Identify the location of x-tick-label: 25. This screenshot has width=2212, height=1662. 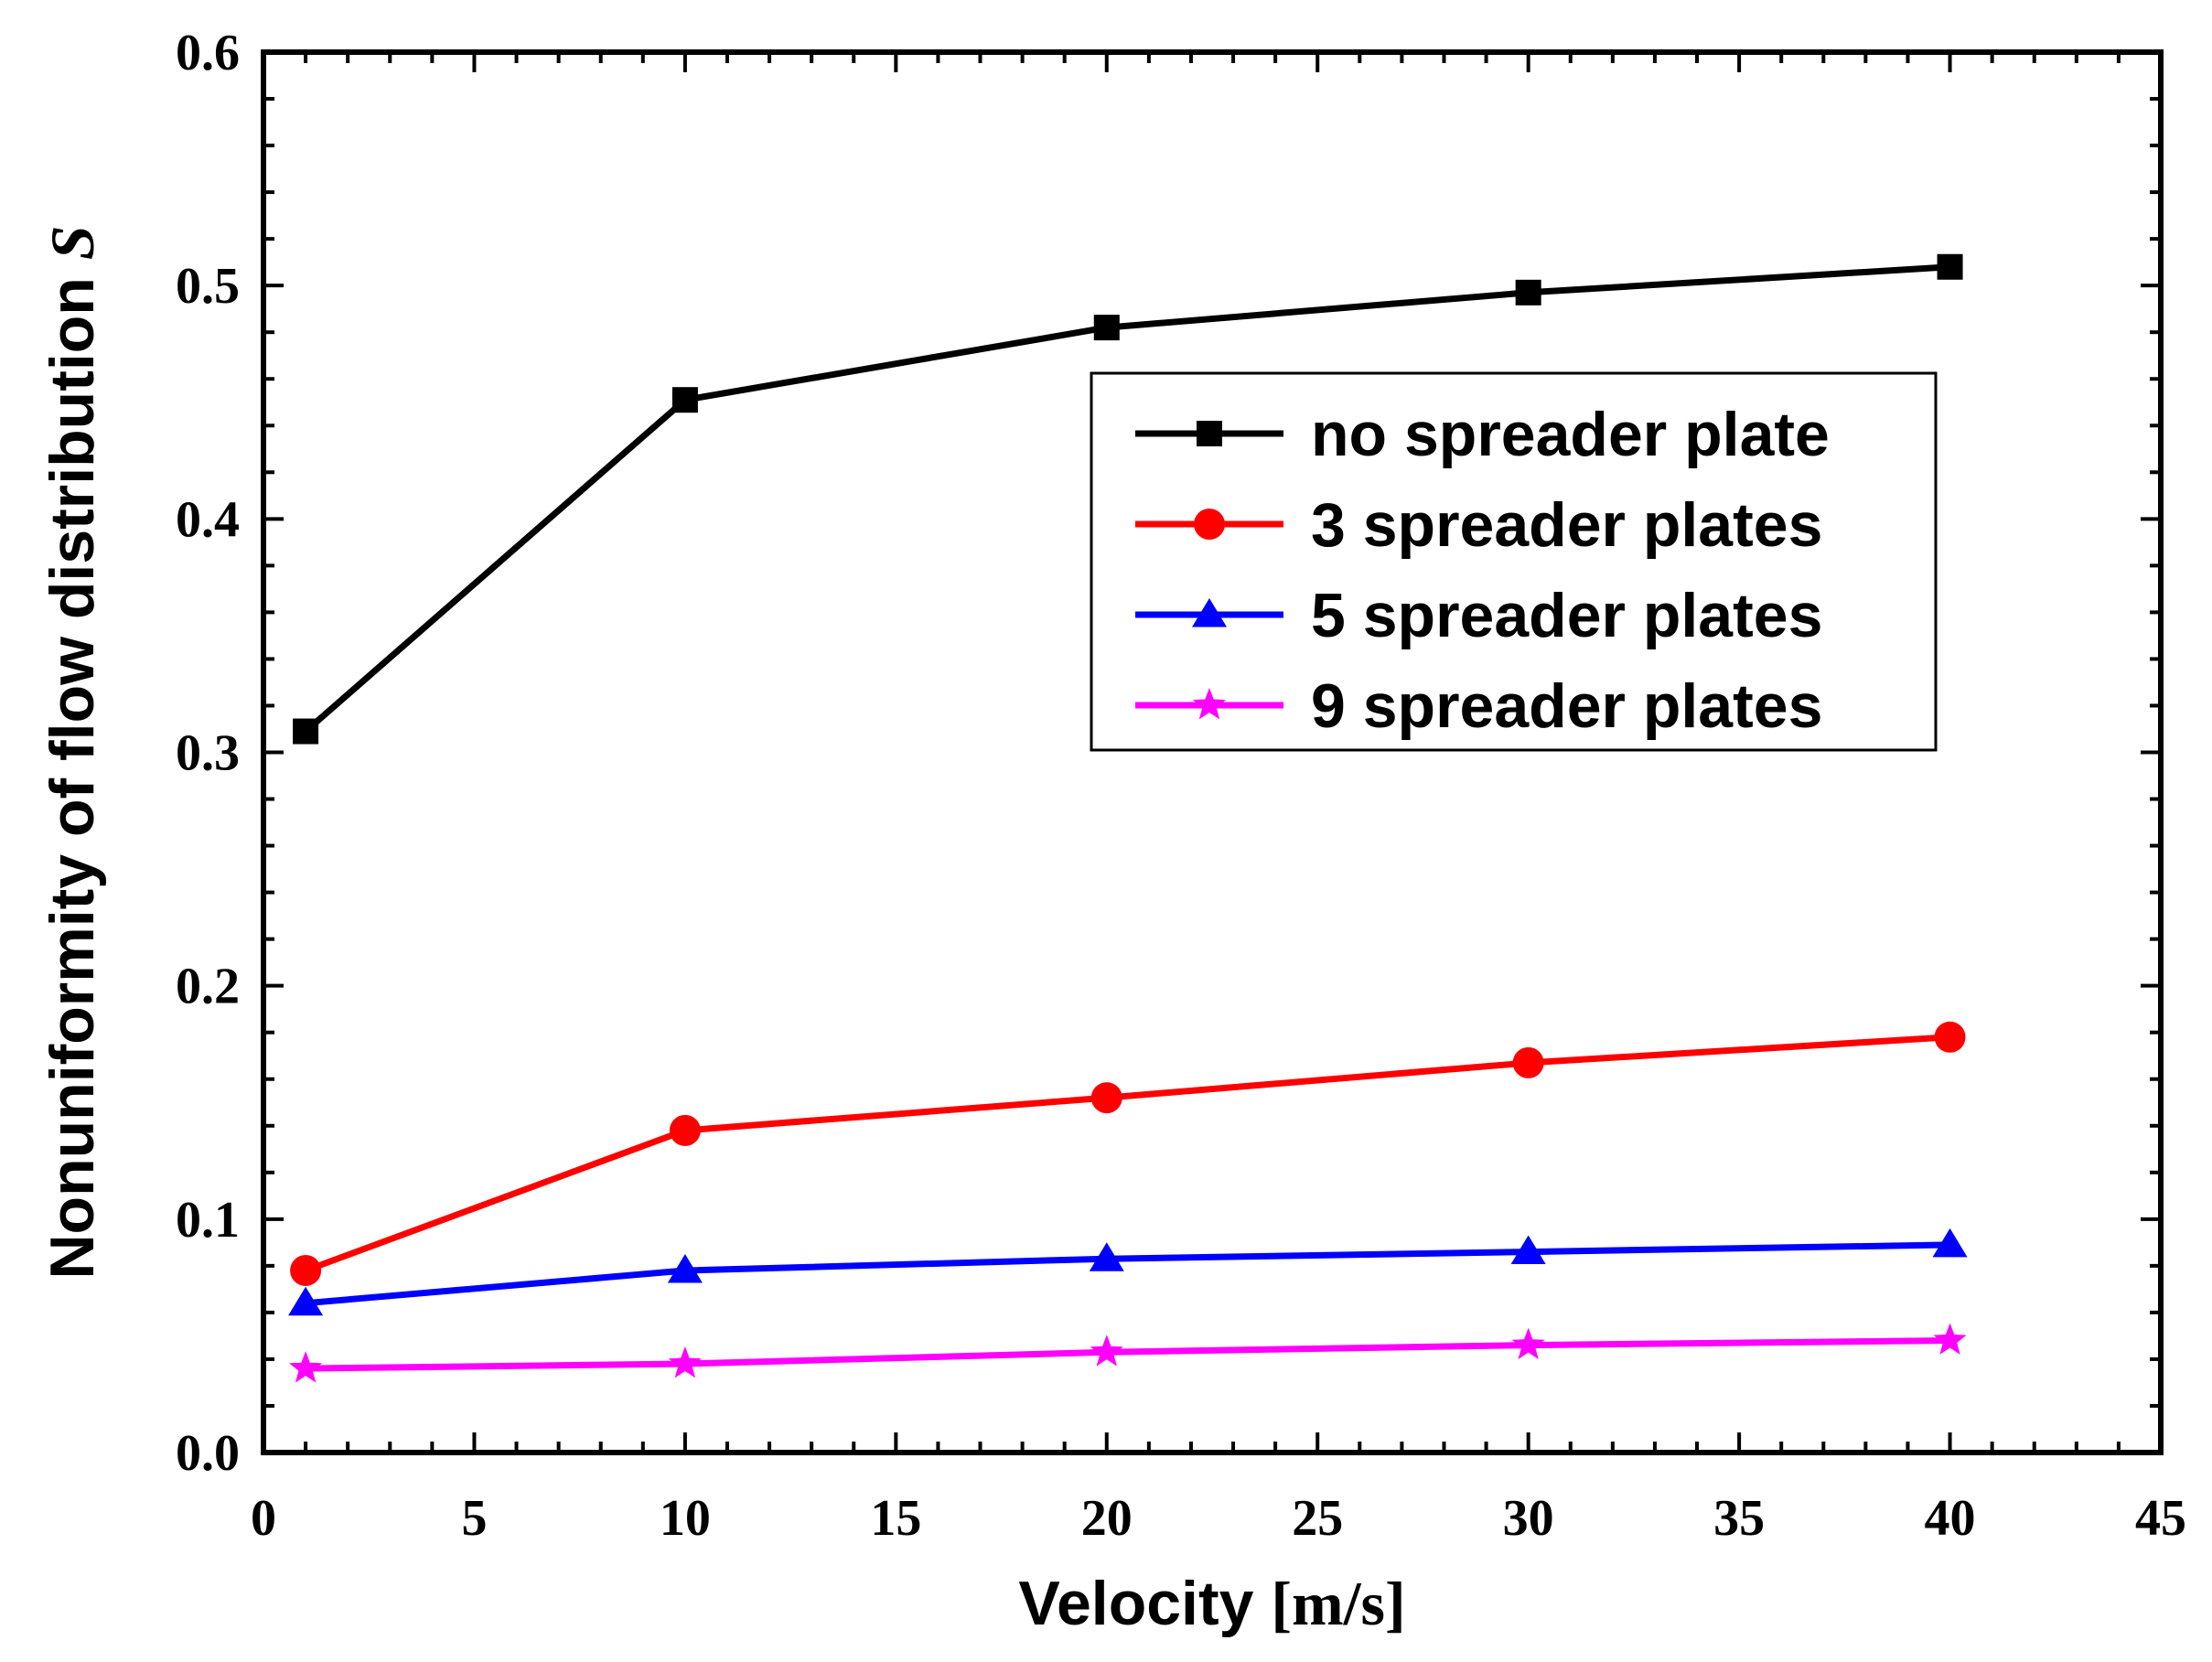
(1317, 1519).